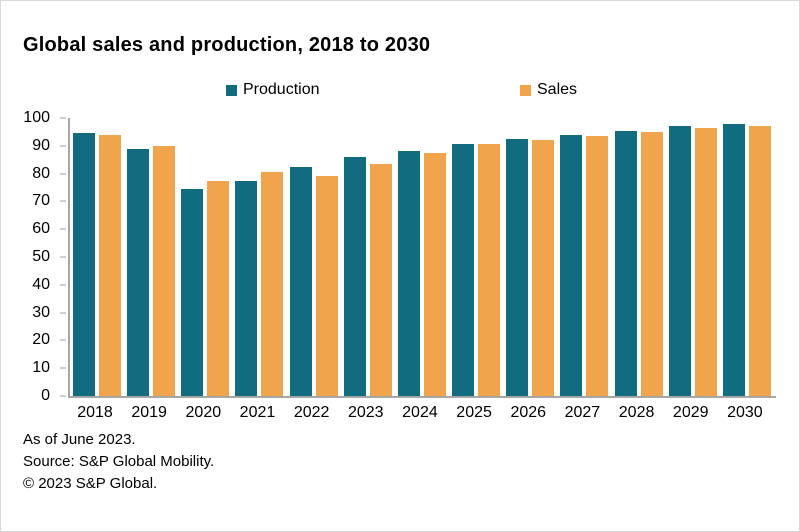 This screenshot has width=800, height=532. Describe the element at coordinates (41, 201) in the screenshot. I see `y-tick-label-70: 70` at that location.